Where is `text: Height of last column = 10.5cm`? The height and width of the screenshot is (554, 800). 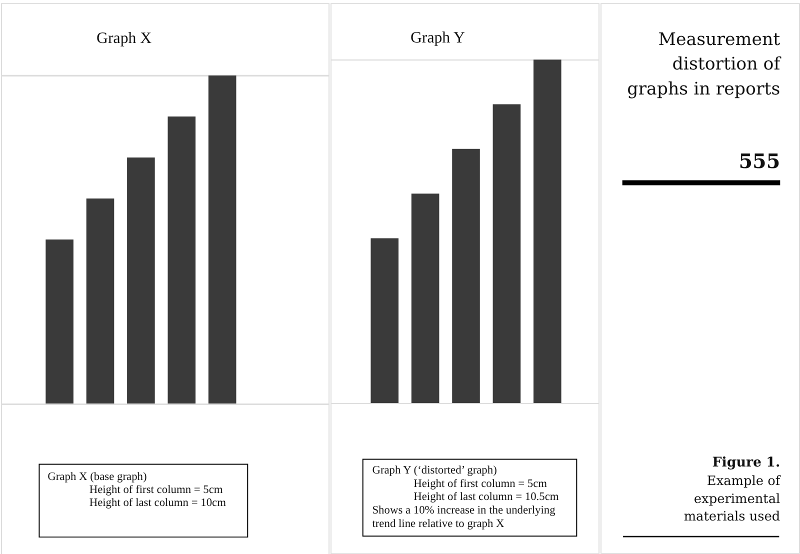
text: Height of last column = 10.5cm is located at coordinates (486, 497).